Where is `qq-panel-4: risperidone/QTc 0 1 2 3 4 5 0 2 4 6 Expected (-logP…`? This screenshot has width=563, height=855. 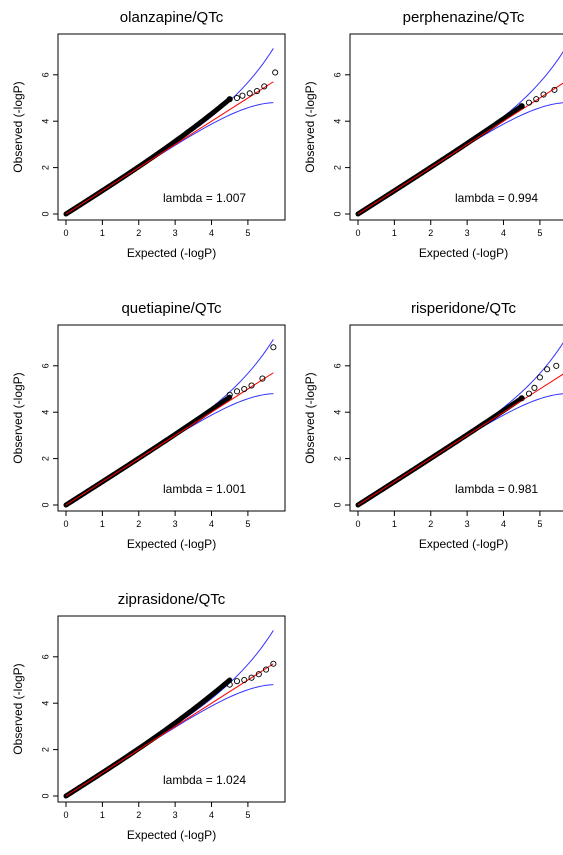 qq-panel-4: risperidone/QTc 0 1 2 3 4 5 0 2 4 6 Expected (-logP… is located at coordinates (433, 425).